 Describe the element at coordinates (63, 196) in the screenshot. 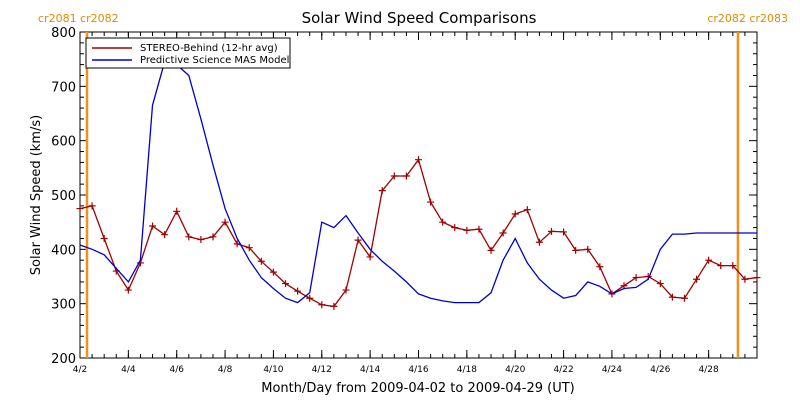

I see `y-tick-label: 500` at that location.